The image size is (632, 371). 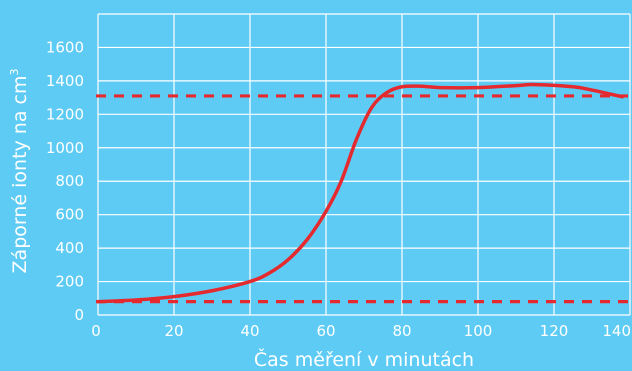 I want to click on x-tick-label: 0, so click(x=96, y=331).